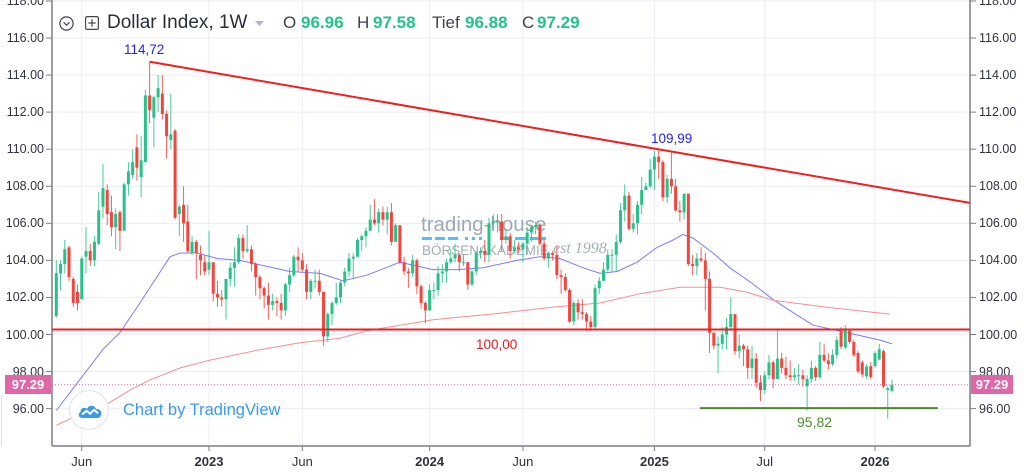  I want to click on plus-square-icon, so click(92, 23).